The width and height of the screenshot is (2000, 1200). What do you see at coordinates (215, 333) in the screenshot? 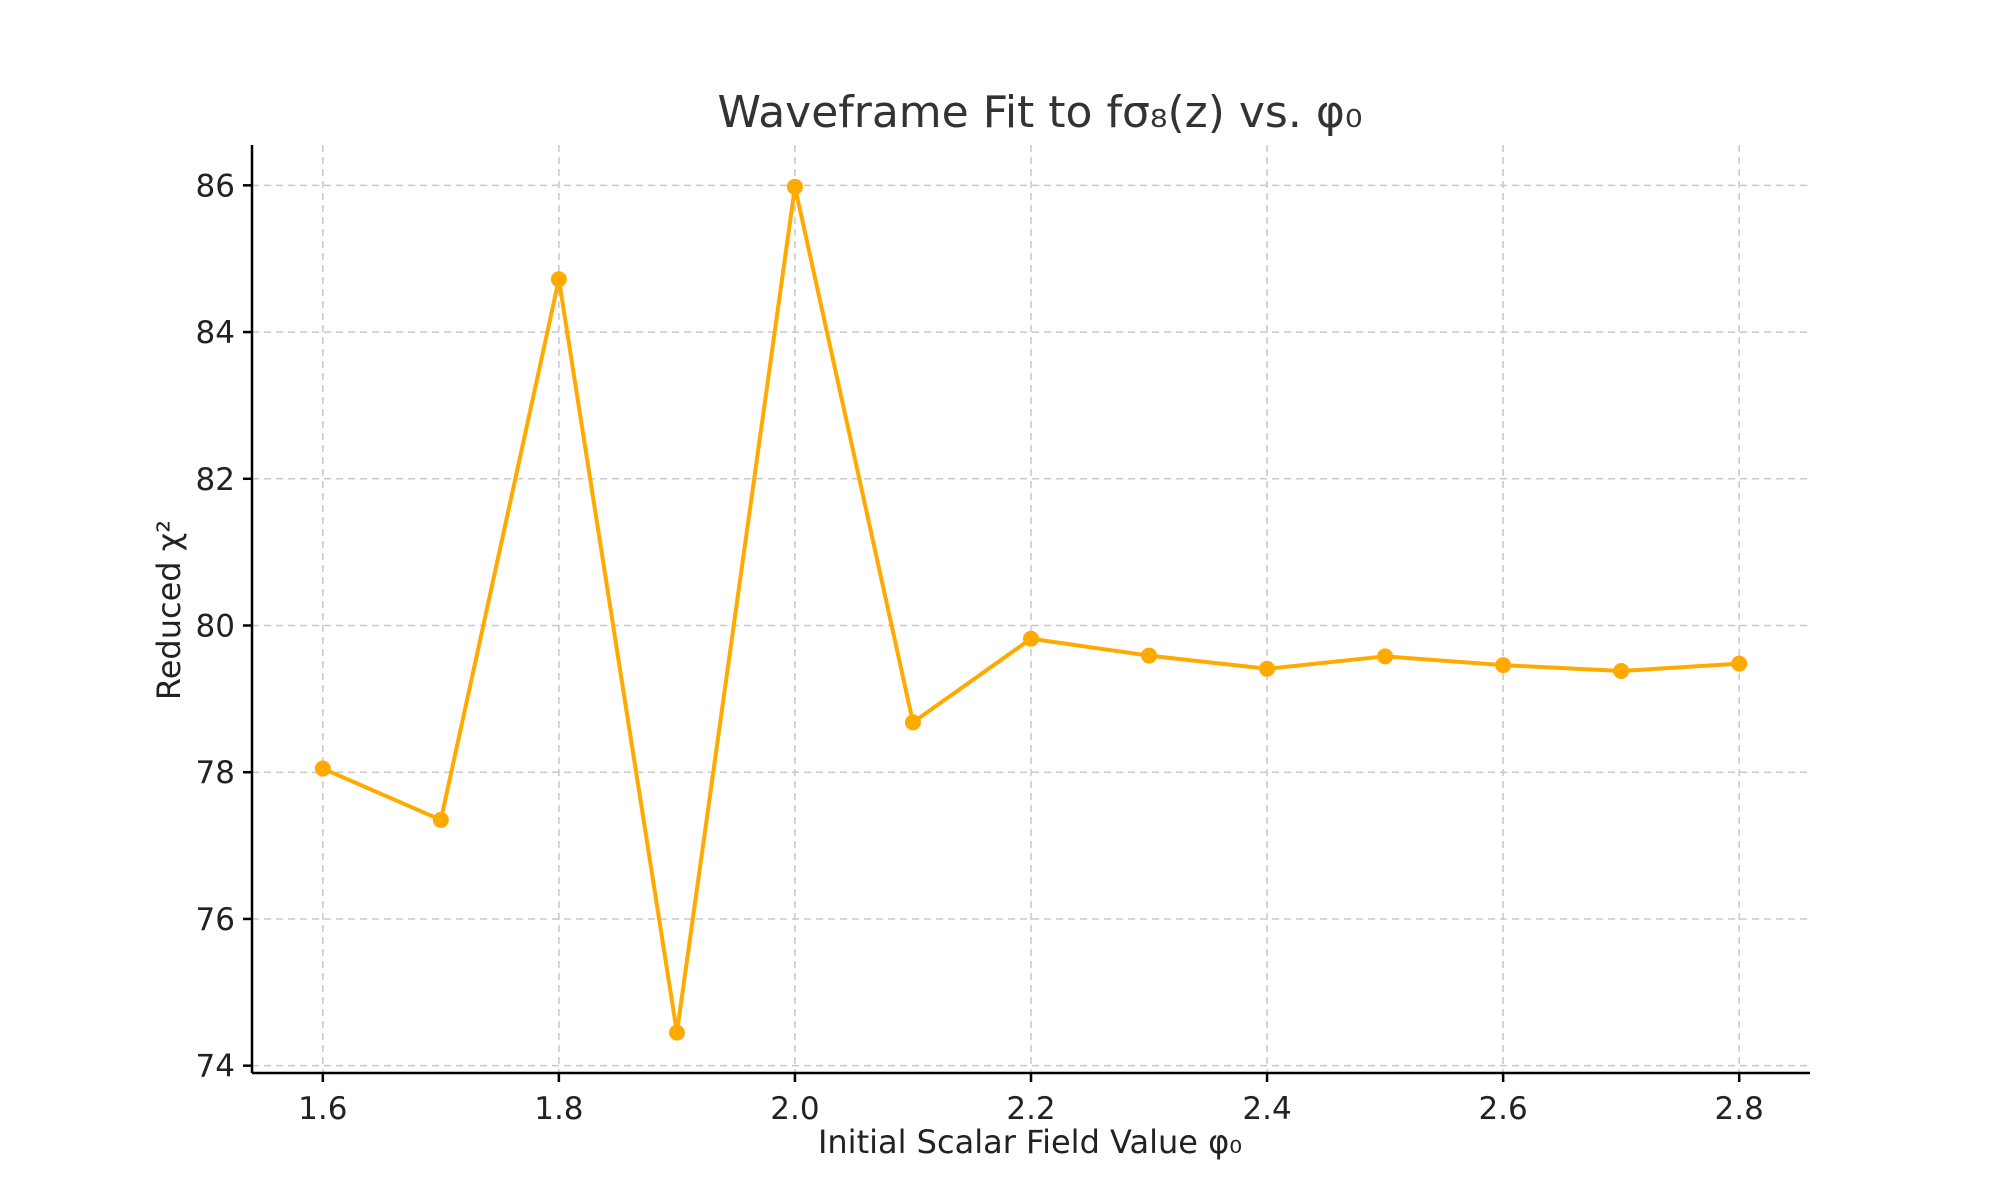
I see `y-tick-label: 84` at bounding box center [215, 333].